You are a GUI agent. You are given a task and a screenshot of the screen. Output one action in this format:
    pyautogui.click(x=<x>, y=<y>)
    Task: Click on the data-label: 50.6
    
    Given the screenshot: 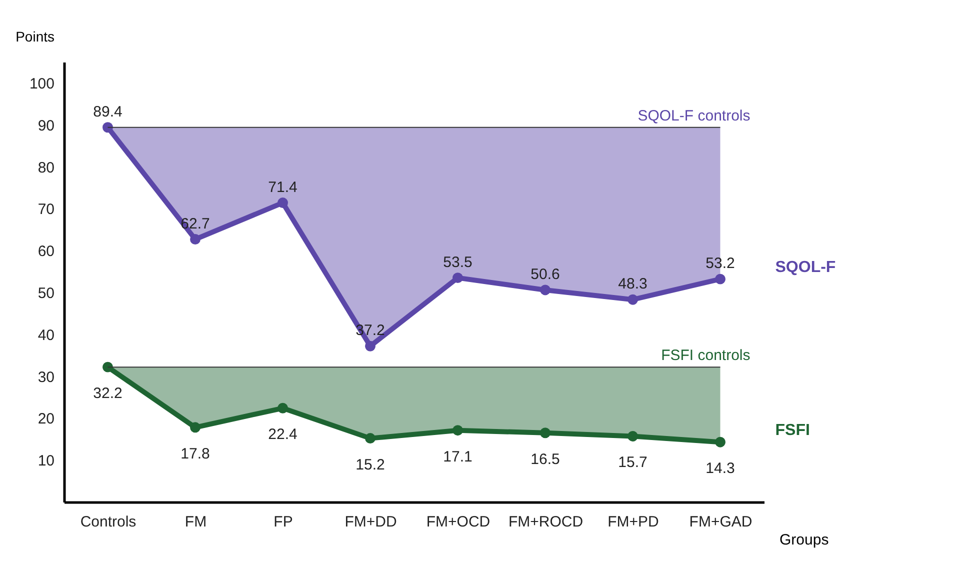 What is the action you would take?
    pyautogui.click(x=545, y=274)
    